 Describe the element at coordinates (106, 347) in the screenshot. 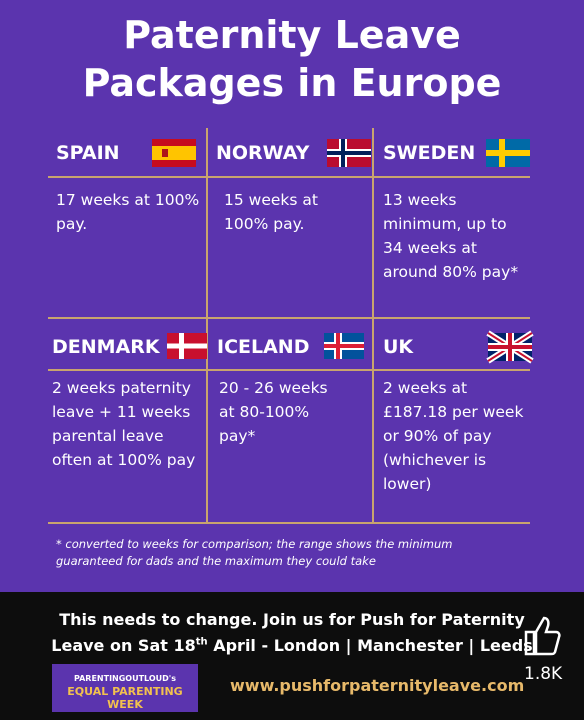

I see `country-name: DENMARK` at that location.